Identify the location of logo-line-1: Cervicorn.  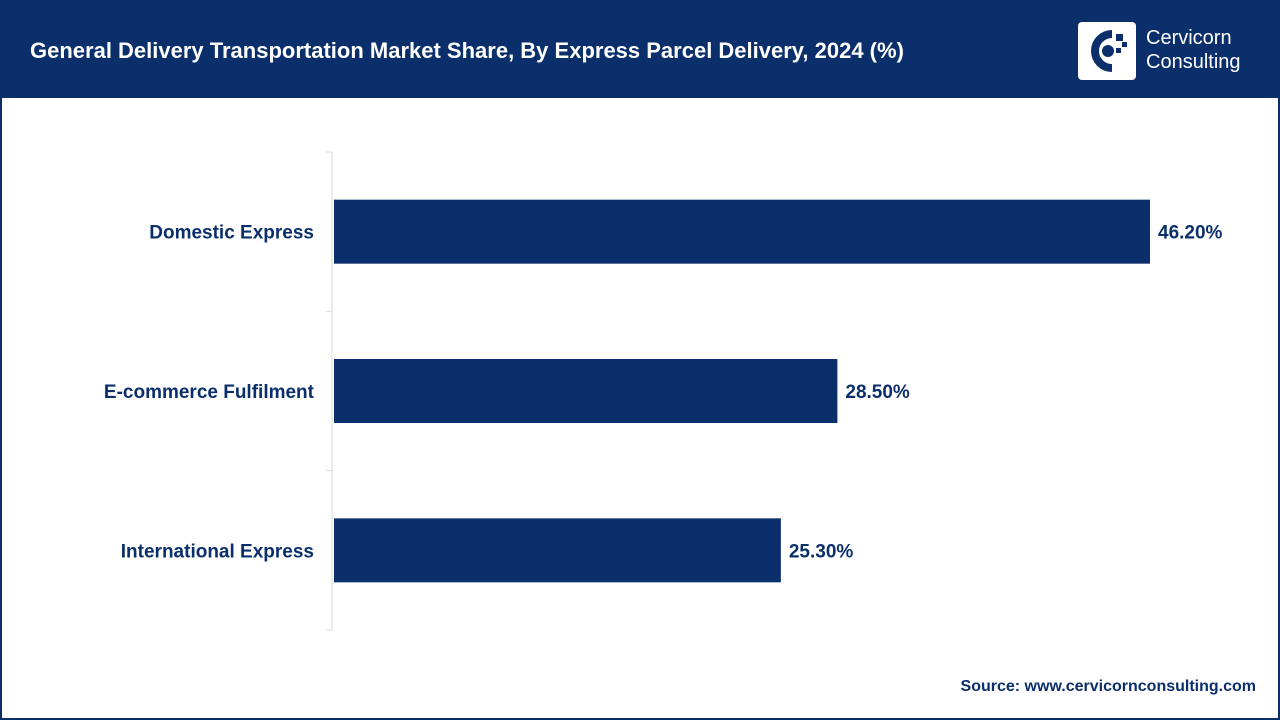
(1189, 38).